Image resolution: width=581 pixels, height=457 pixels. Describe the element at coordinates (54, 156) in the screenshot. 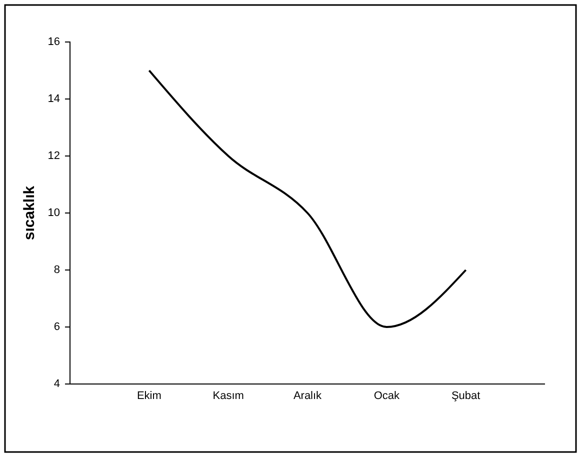

I see `y-tick-label: 12` at that location.